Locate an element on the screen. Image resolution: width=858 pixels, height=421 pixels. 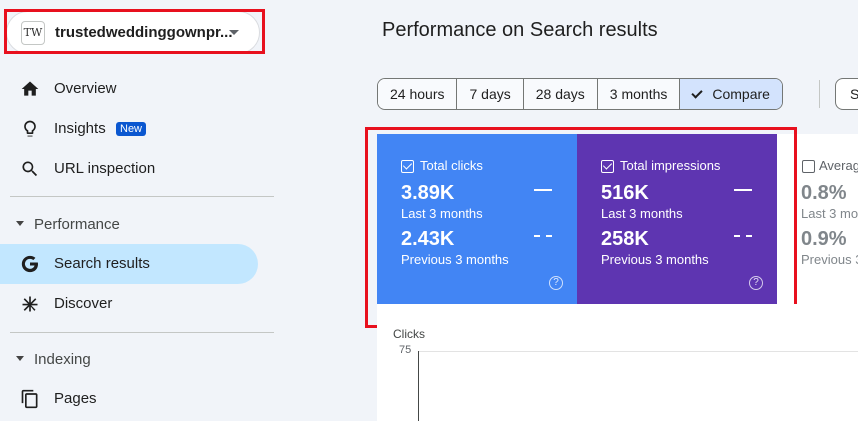
chip-compare-label: Compare is located at coordinates (741, 94).